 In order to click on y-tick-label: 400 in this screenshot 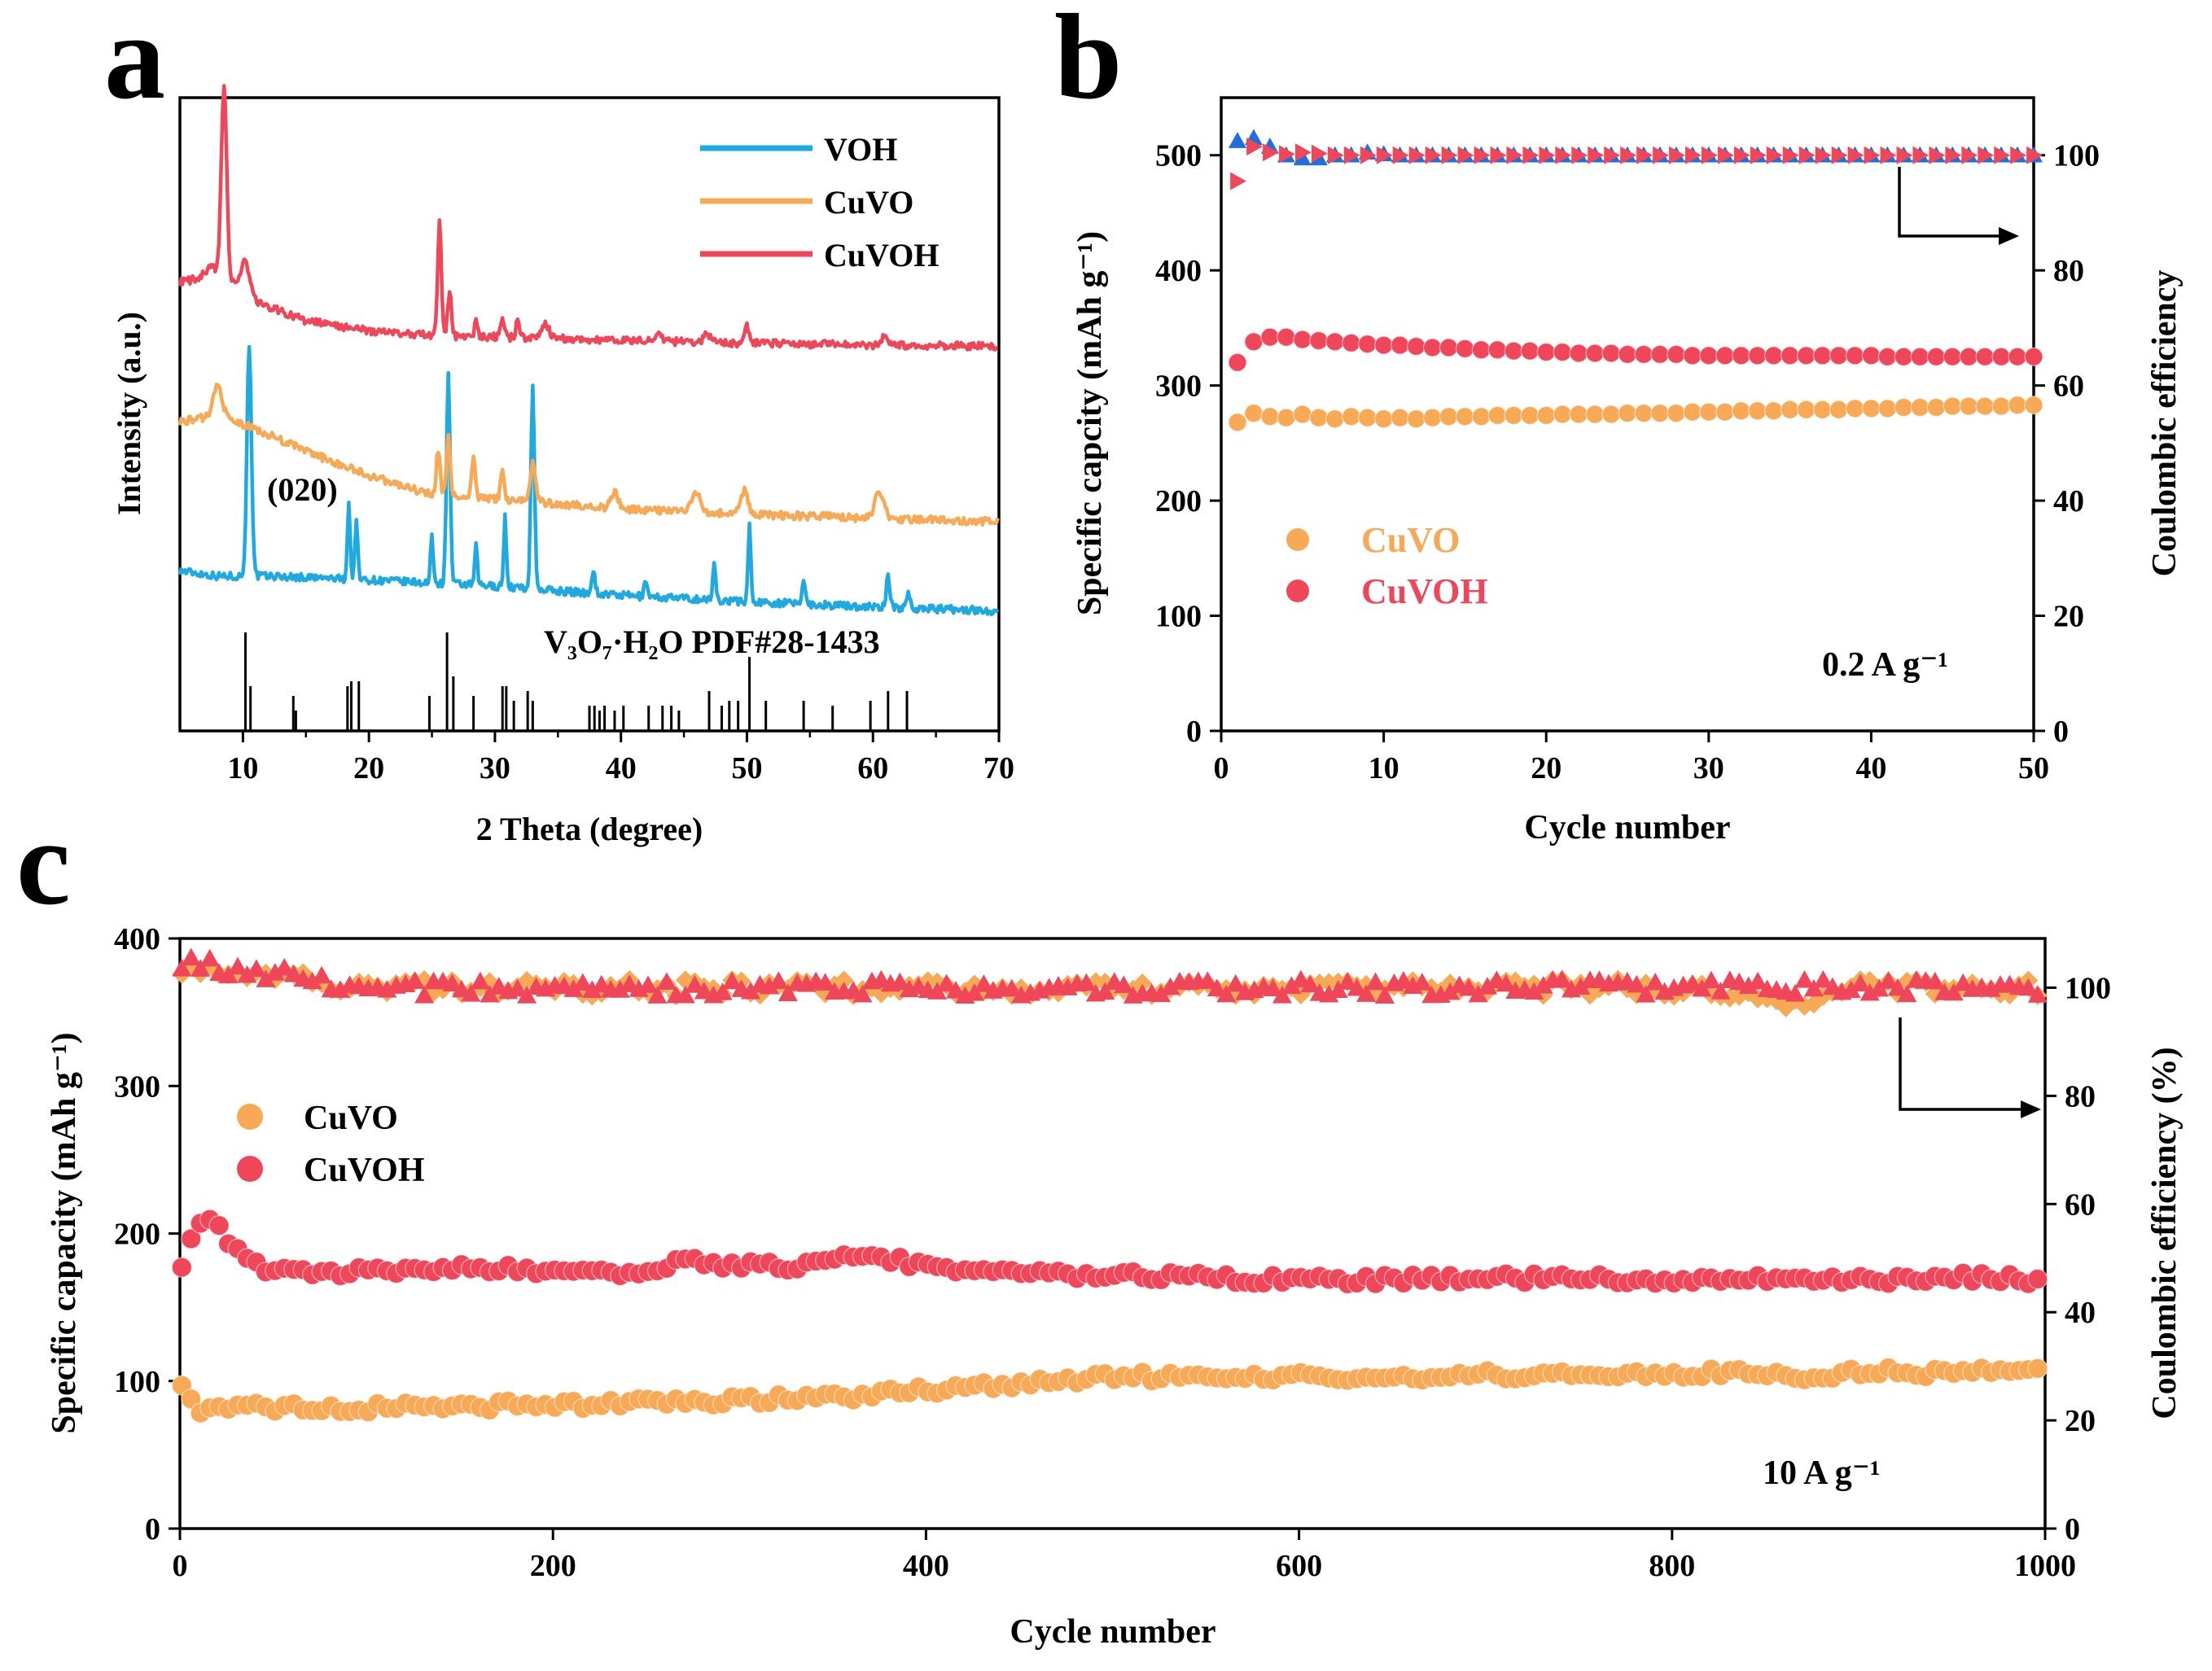, I will do `click(1178, 271)`.